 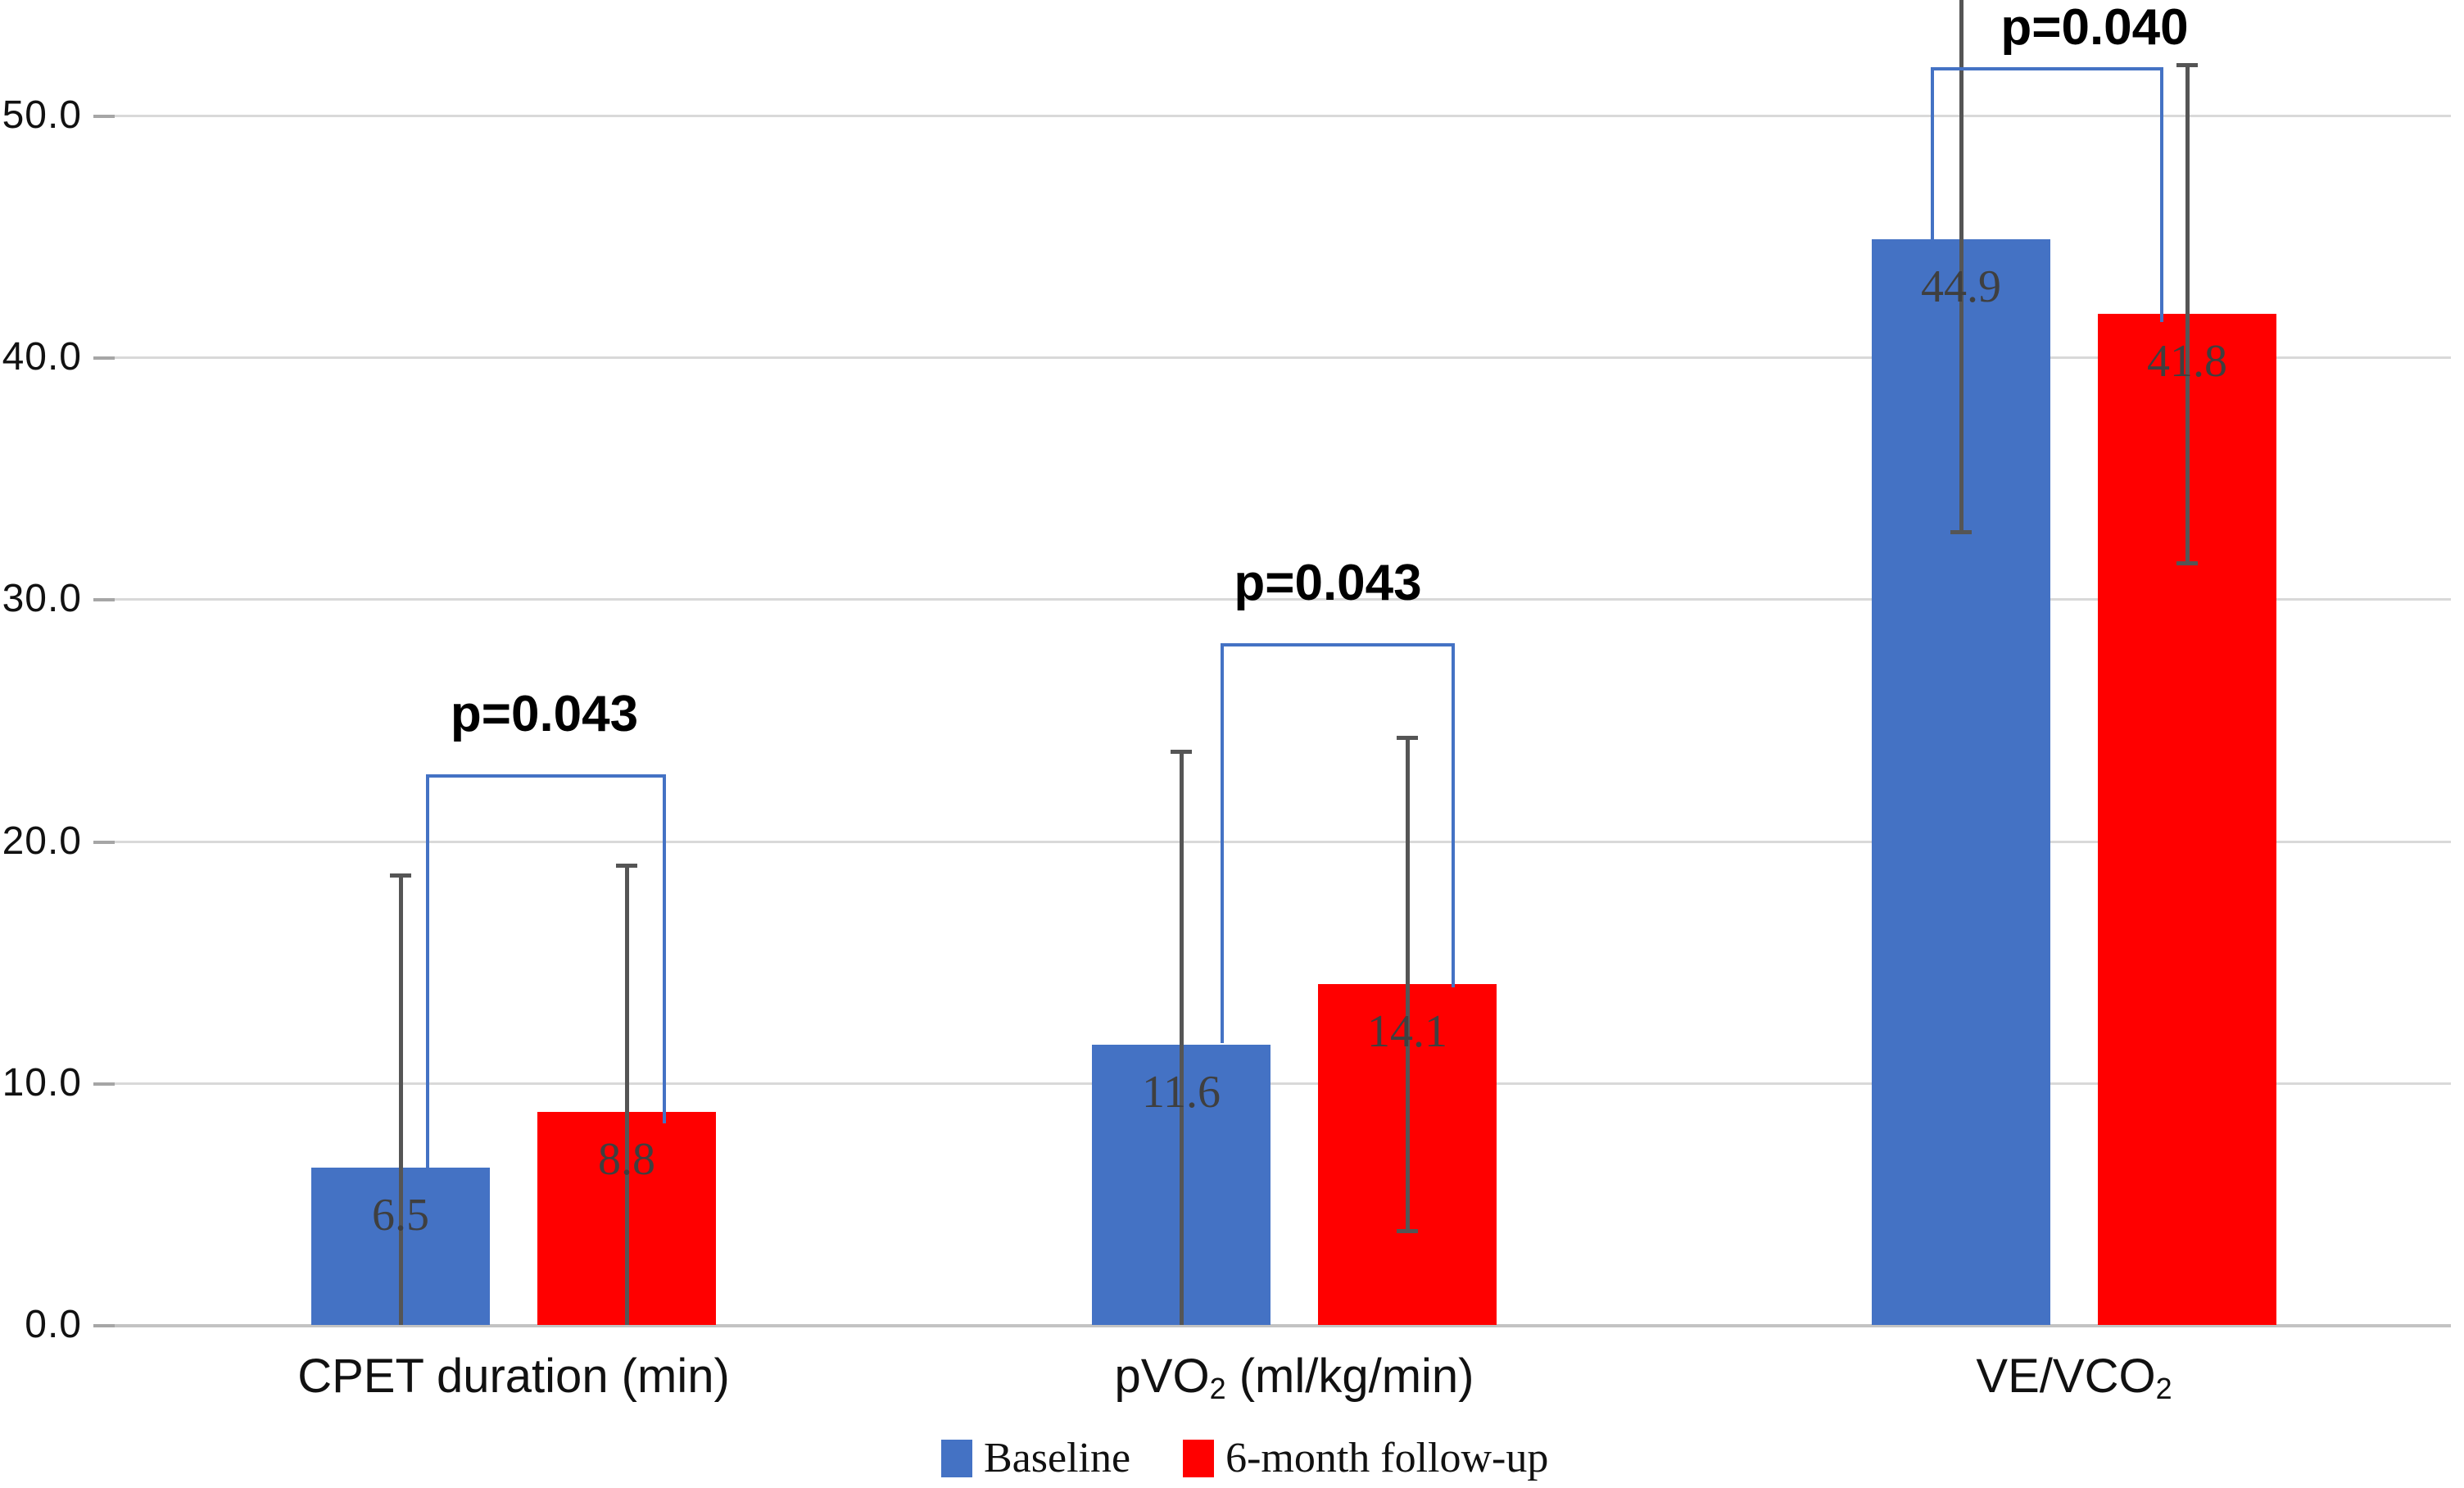 What do you see at coordinates (53, 1324) in the screenshot?
I see `y-tick-label-0: 0.0` at bounding box center [53, 1324].